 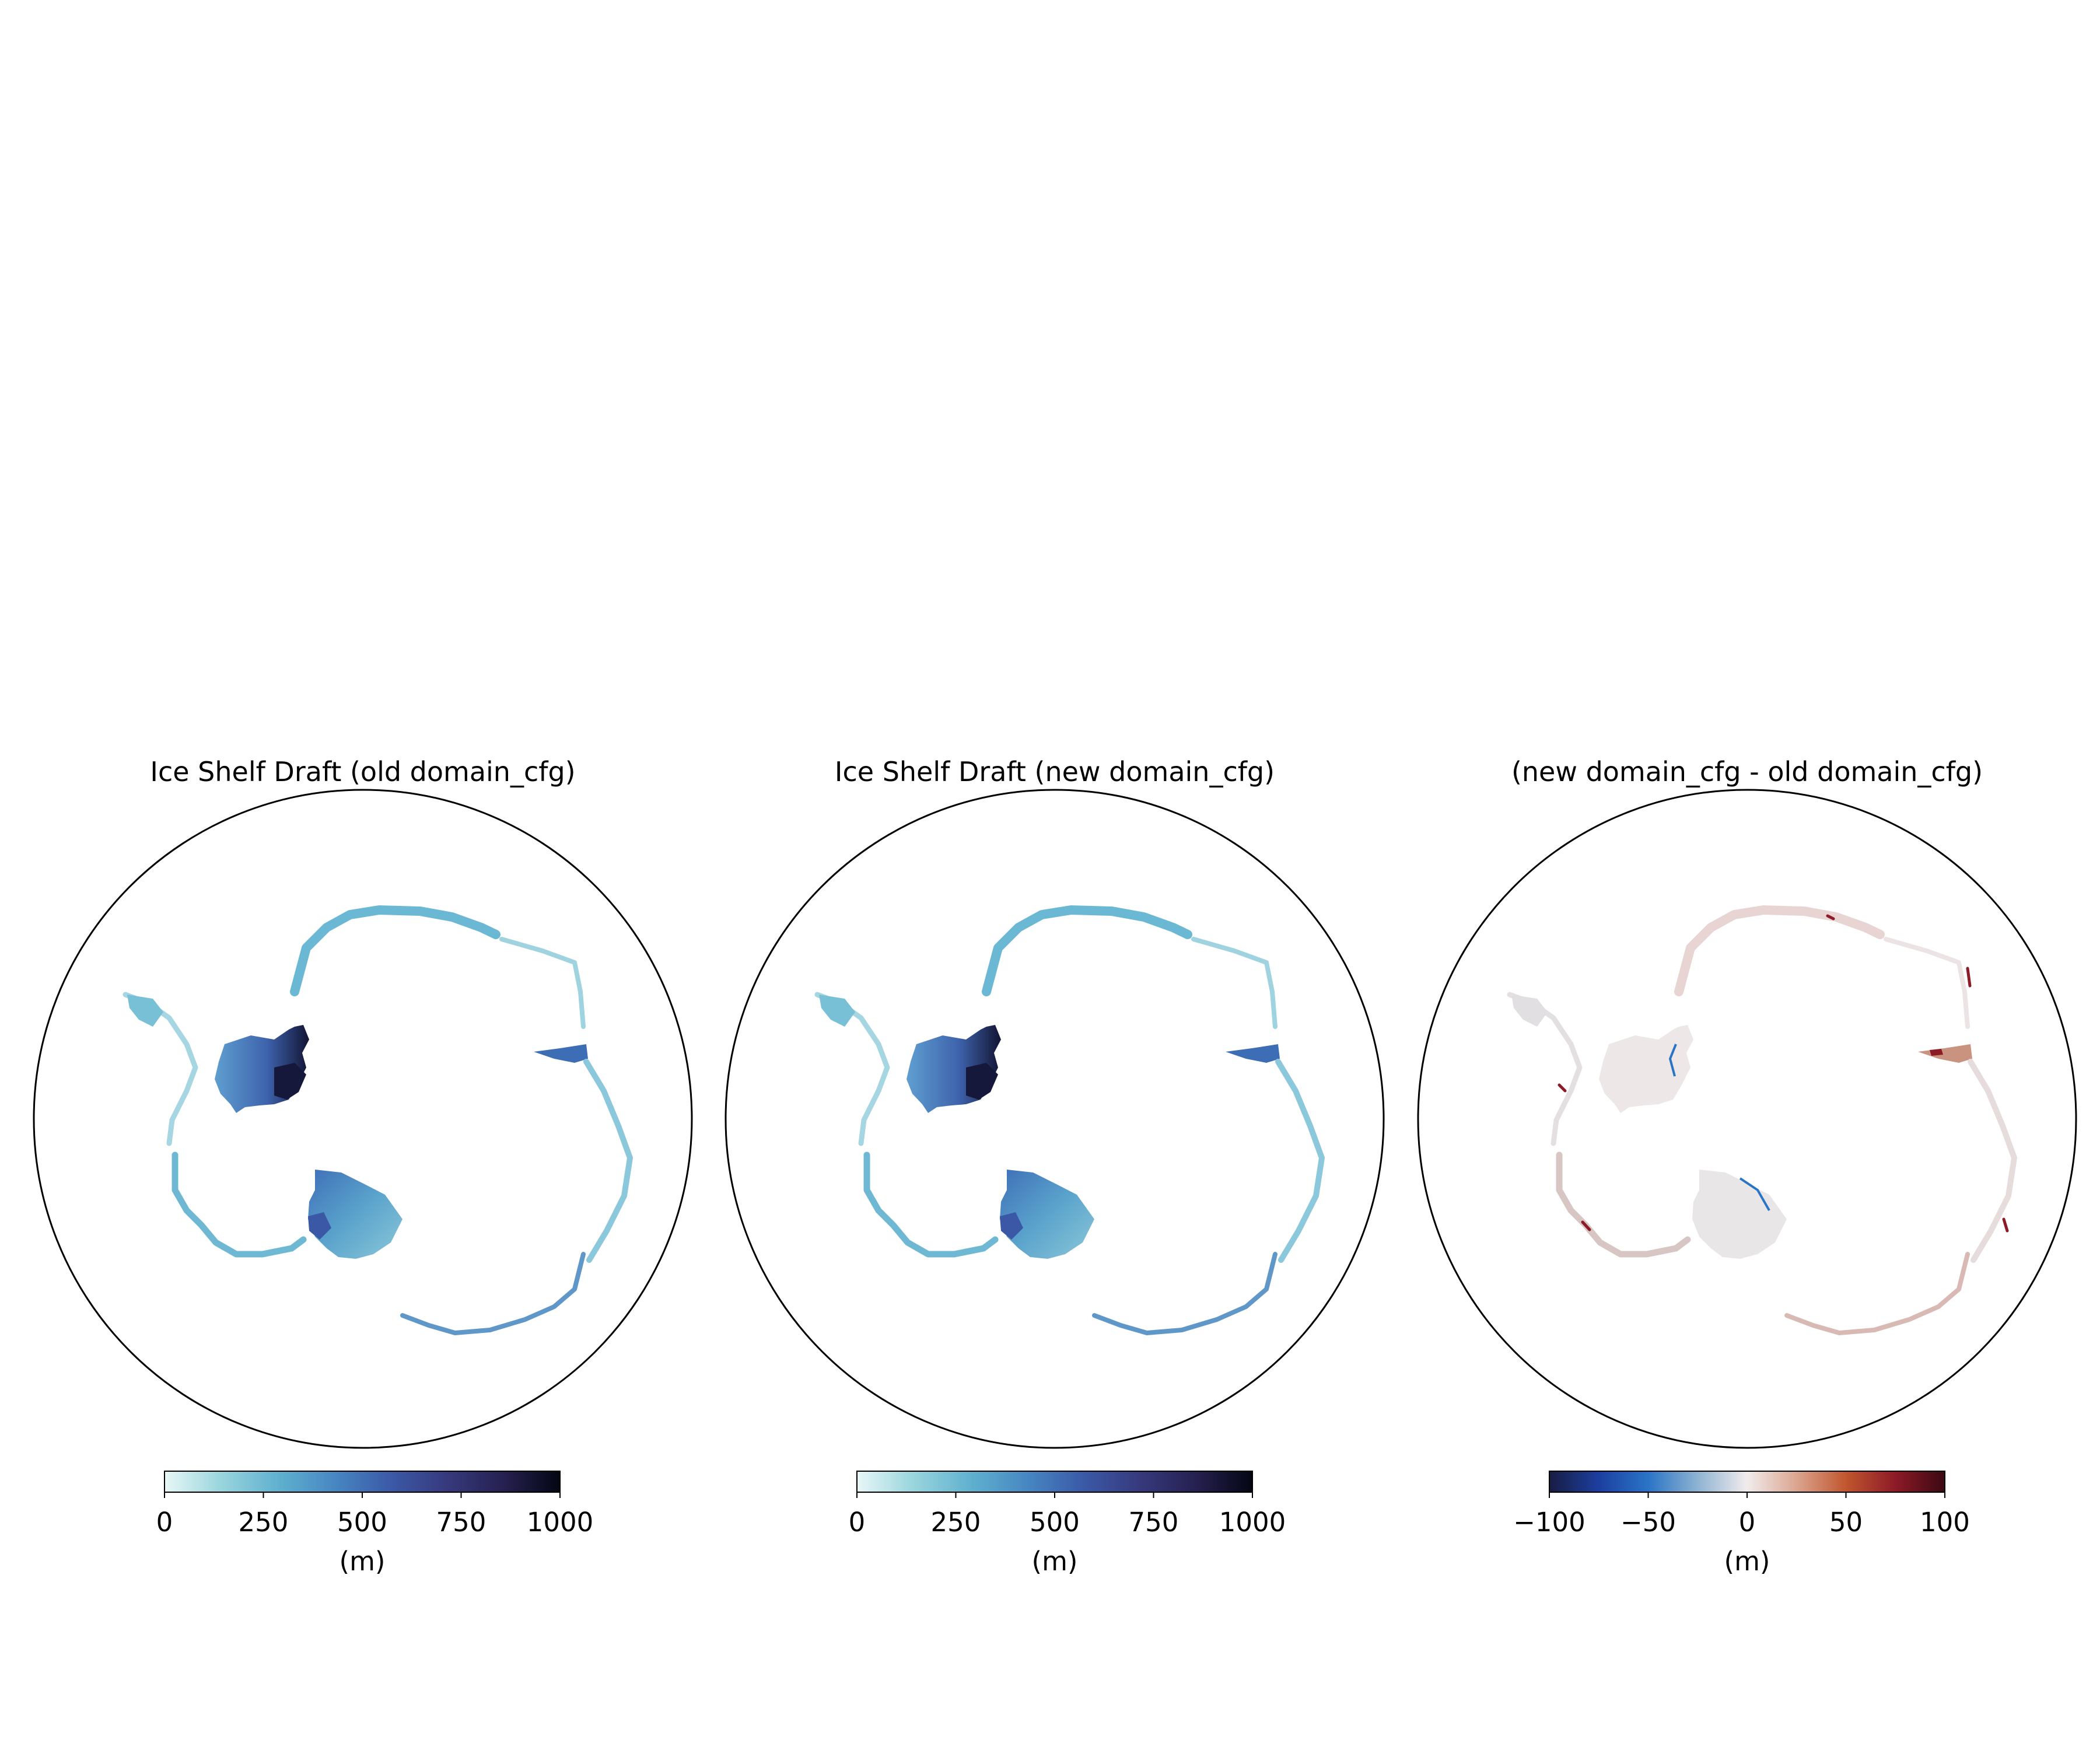 What do you see at coordinates (1055, 772) in the screenshot?
I see `panel-title: Ice Shelf Draft (new domain_cfg)` at bounding box center [1055, 772].